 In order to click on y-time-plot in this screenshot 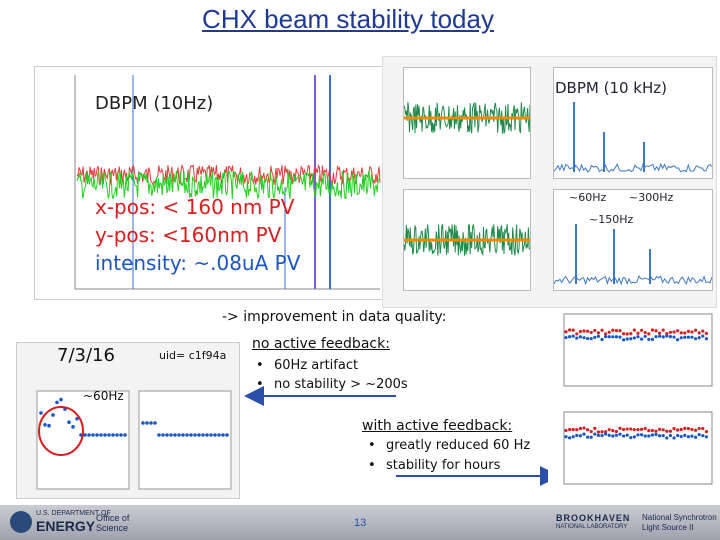, I will do `click(467, 240)`.